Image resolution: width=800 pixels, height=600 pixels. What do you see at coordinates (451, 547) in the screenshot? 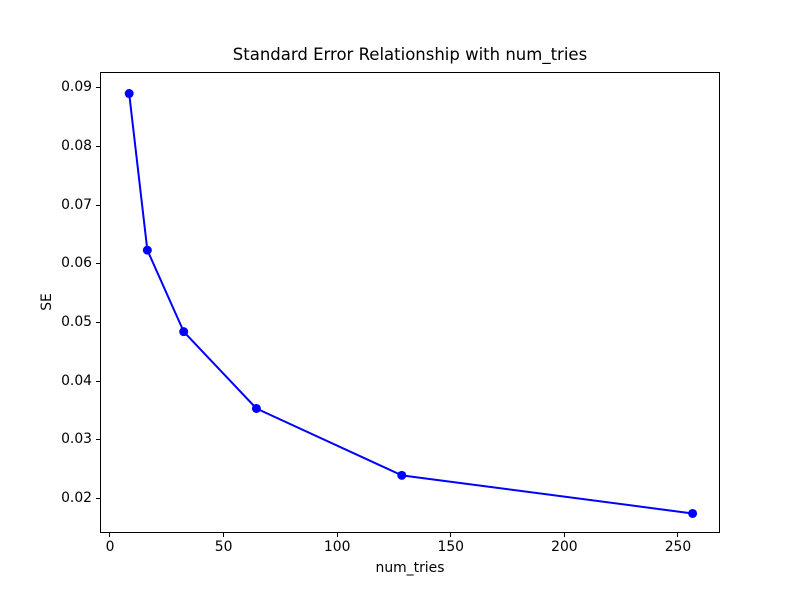
I see `x-tick-label: 150` at bounding box center [451, 547].